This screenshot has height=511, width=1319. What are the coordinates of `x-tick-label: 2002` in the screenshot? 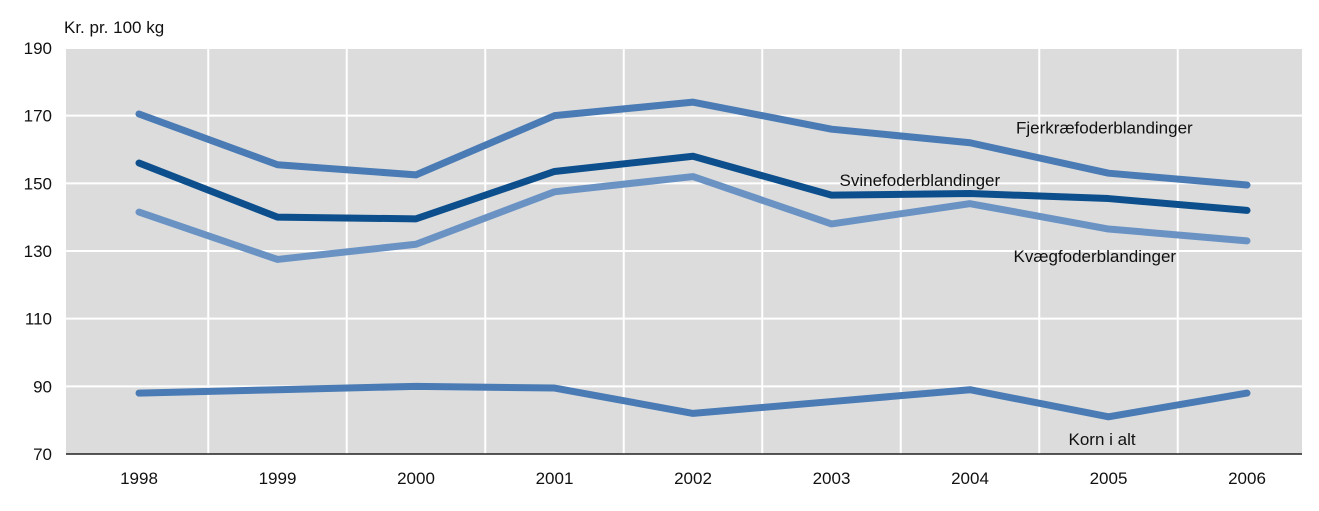 It's located at (693, 478).